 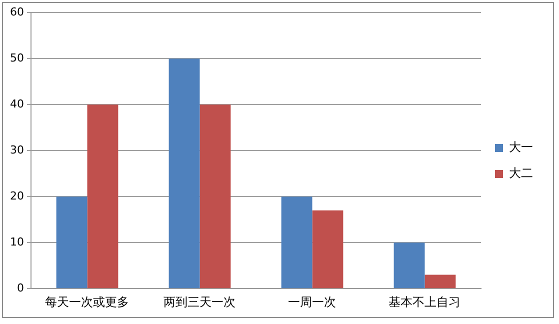 I want to click on y-tick-label: 60, so click(x=17, y=11).